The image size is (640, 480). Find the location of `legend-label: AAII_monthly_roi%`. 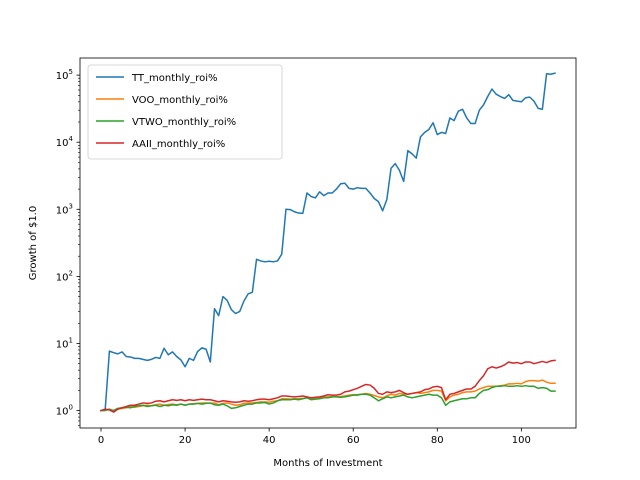

legend-label: AAII_monthly_roi% is located at coordinates (178, 144).